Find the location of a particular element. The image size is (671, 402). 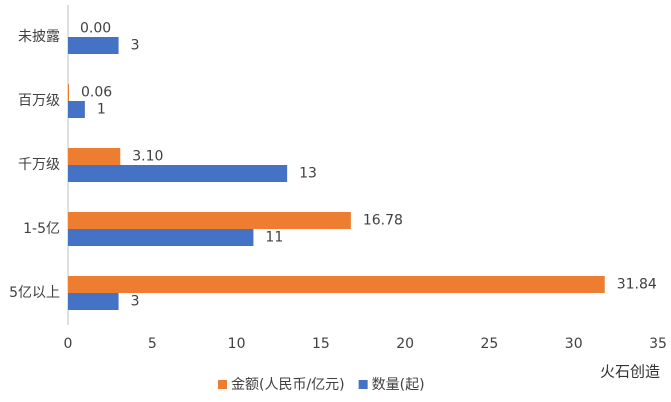

data-label: 11 is located at coordinates (274, 238).